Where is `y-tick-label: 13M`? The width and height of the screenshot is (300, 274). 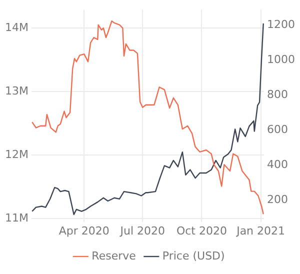
y-tick-label: 13M is located at coordinates (16, 91).